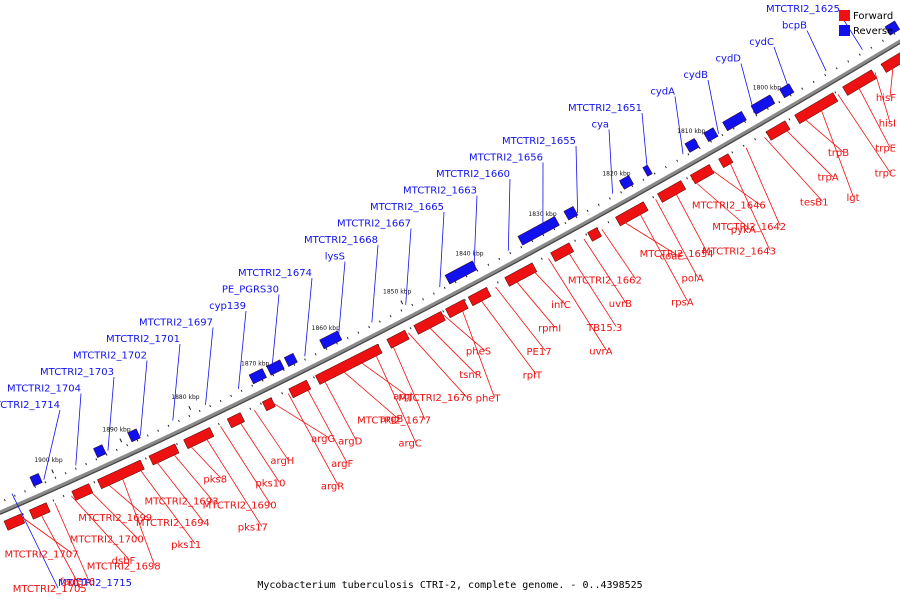  What do you see at coordinates (95, 583) in the screenshot?
I see `gene-label-mtctri2-1715: MTCTRI2_1715` at bounding box center [95, 583].